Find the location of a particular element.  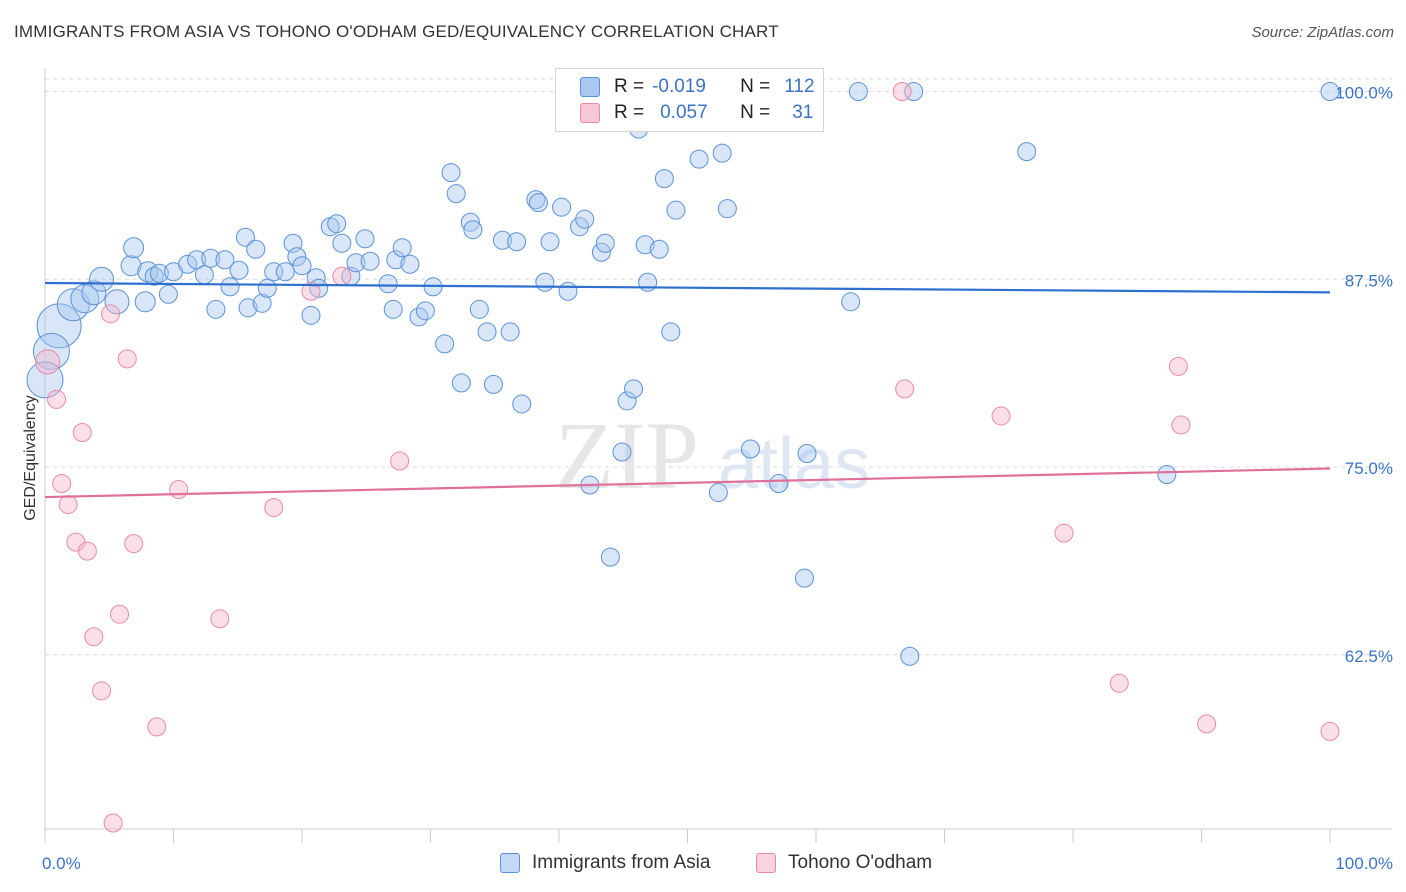

source-label: Source: ZipAtlas.com is located at coordinates (1322, 32).